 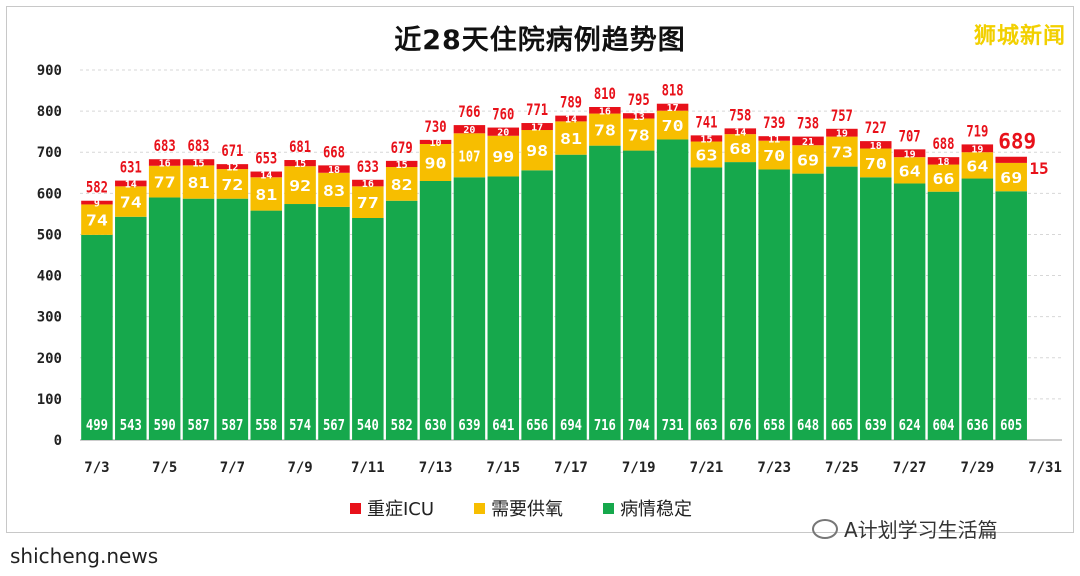 What do you see at coordinates (943, 162) in the screenshot?
I see `data-label-icu: 18` at bounding box center [943, 162].